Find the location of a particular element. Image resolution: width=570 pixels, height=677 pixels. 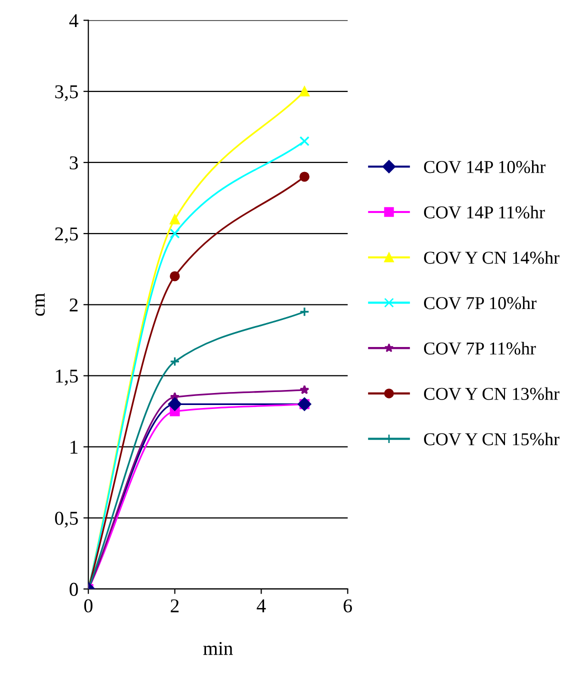

legend-label: COV Y CN 13%hr is located at coordinates (492, 393).